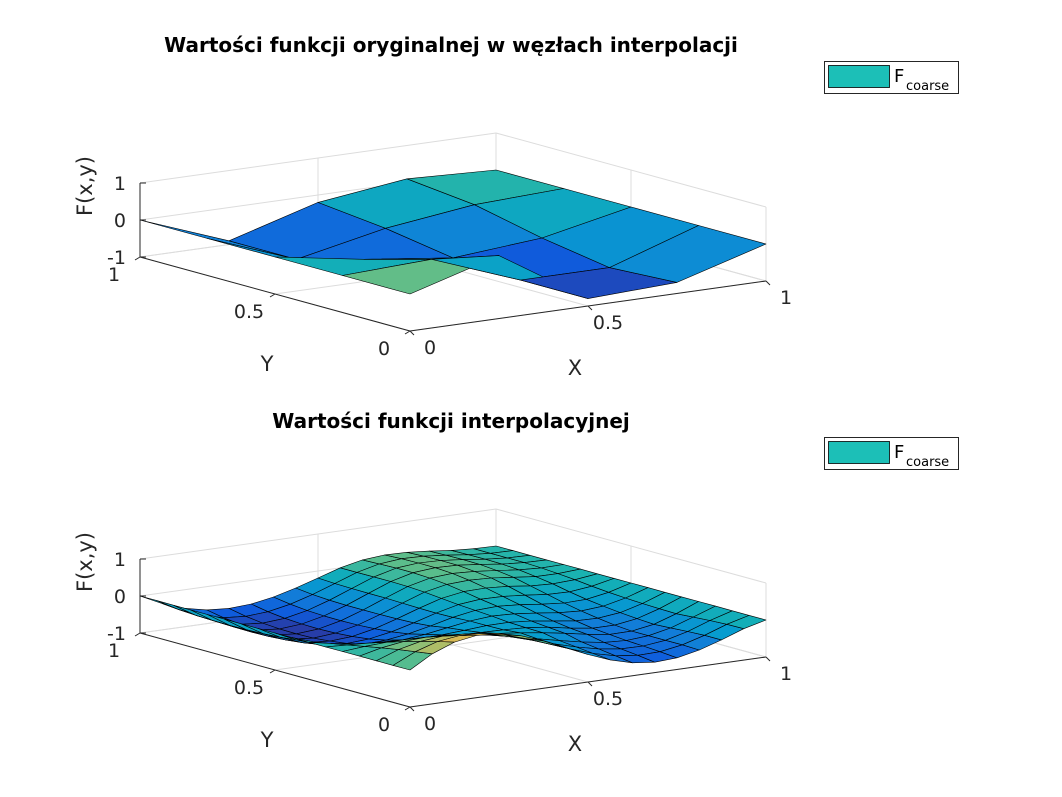  Describe the element at coordinates (899, 76) in the screenshot. I see `chart-1-legend-label: F` at that location.